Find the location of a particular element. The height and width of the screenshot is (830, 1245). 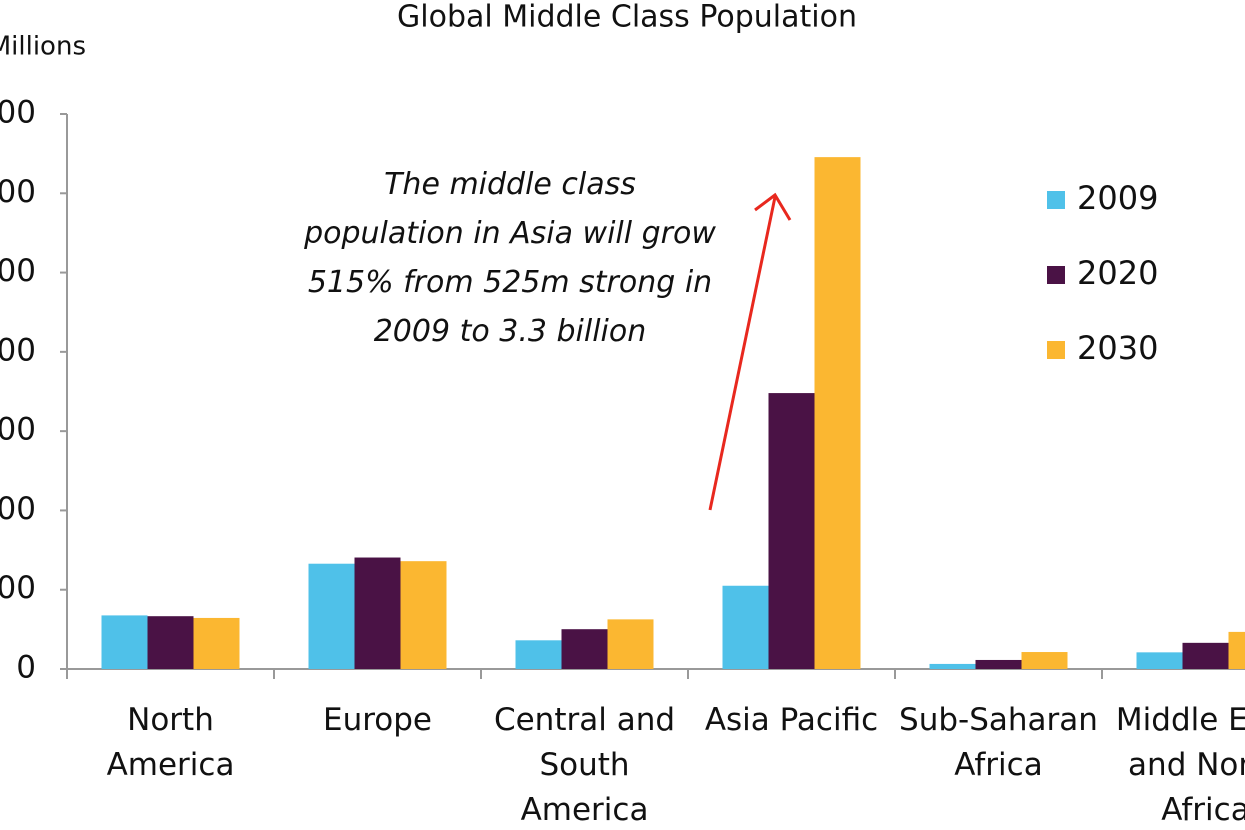

legend-label: 2030 is located at coordinates (1117, 348).